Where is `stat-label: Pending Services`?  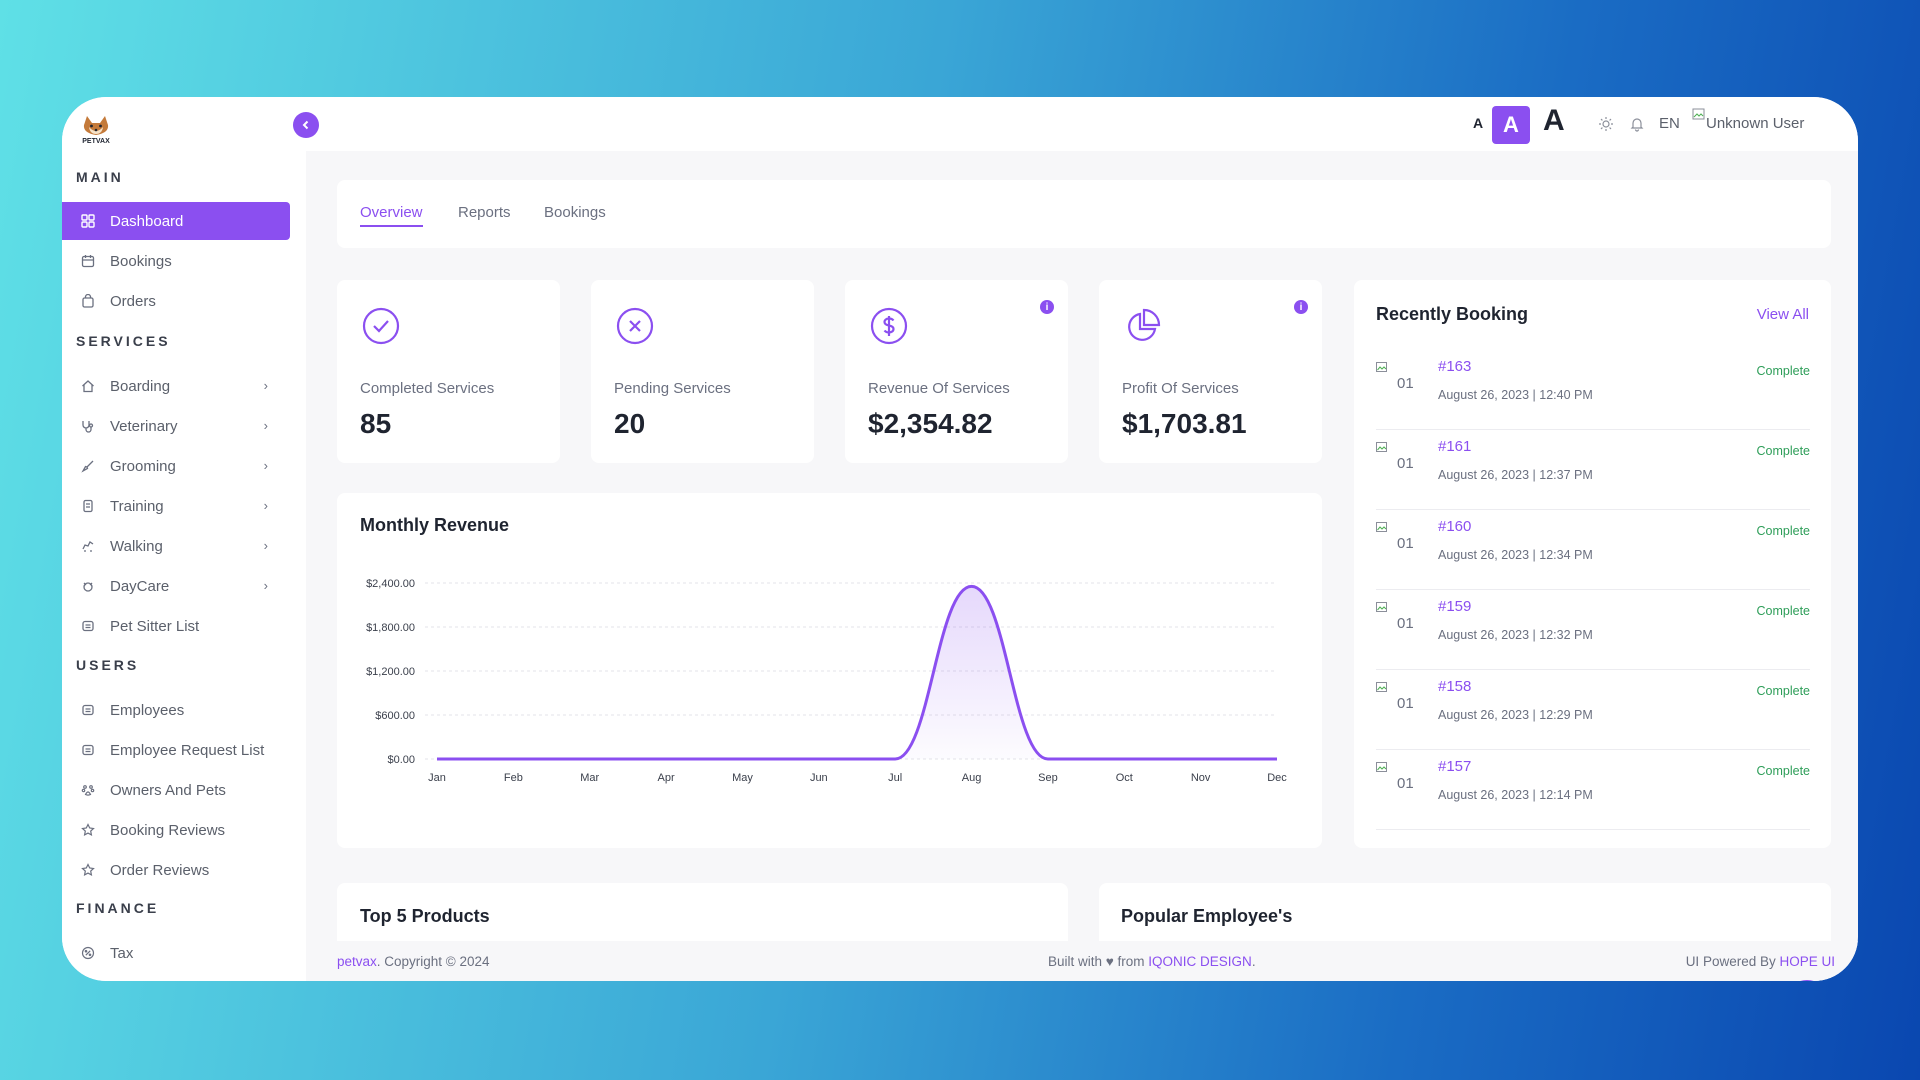 stat-label: Pending Services is located at coordinates (672, 388).